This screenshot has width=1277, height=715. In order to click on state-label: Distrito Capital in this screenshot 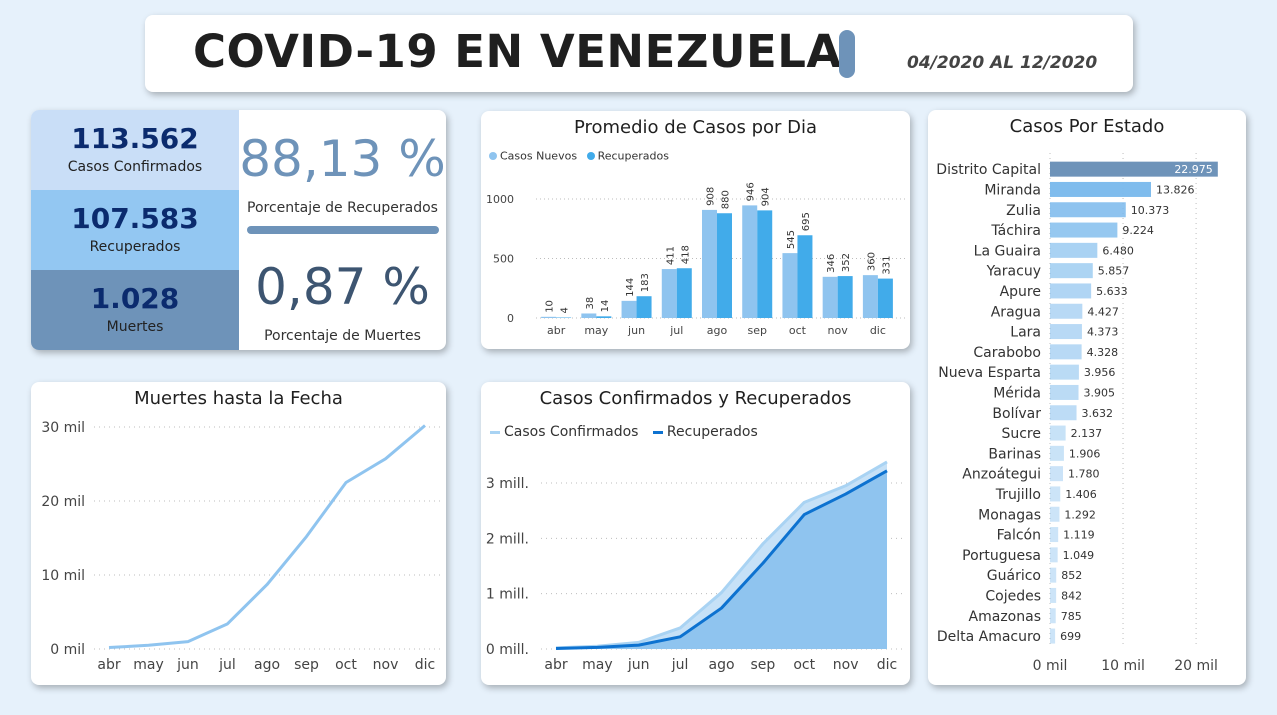, I will do `click(988, 170)`.